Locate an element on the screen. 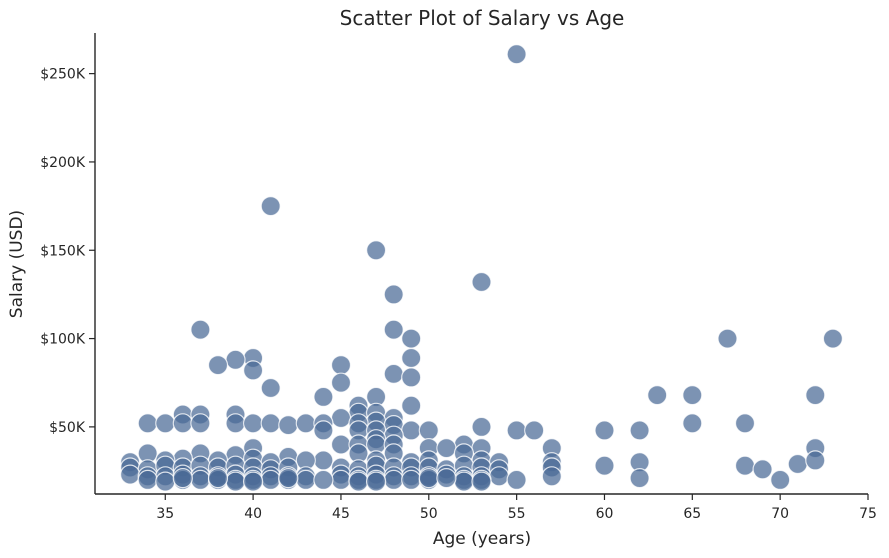 The width and height of the screenshot is (889, 558). x-tick-label: 40 is located at coordinates (253, 514).